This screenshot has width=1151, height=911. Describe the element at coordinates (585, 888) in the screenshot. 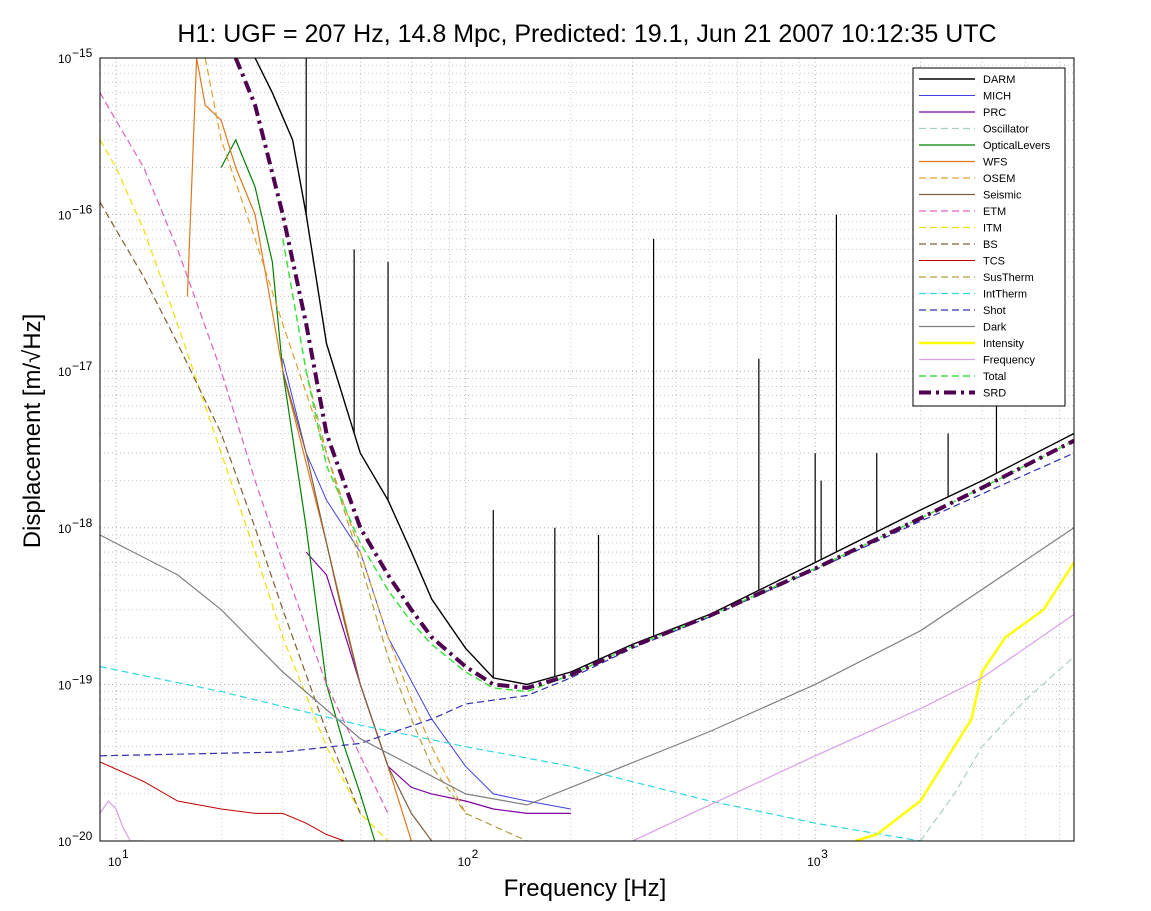

I see `x-axis-label: Frequency [Hz]` at that location.